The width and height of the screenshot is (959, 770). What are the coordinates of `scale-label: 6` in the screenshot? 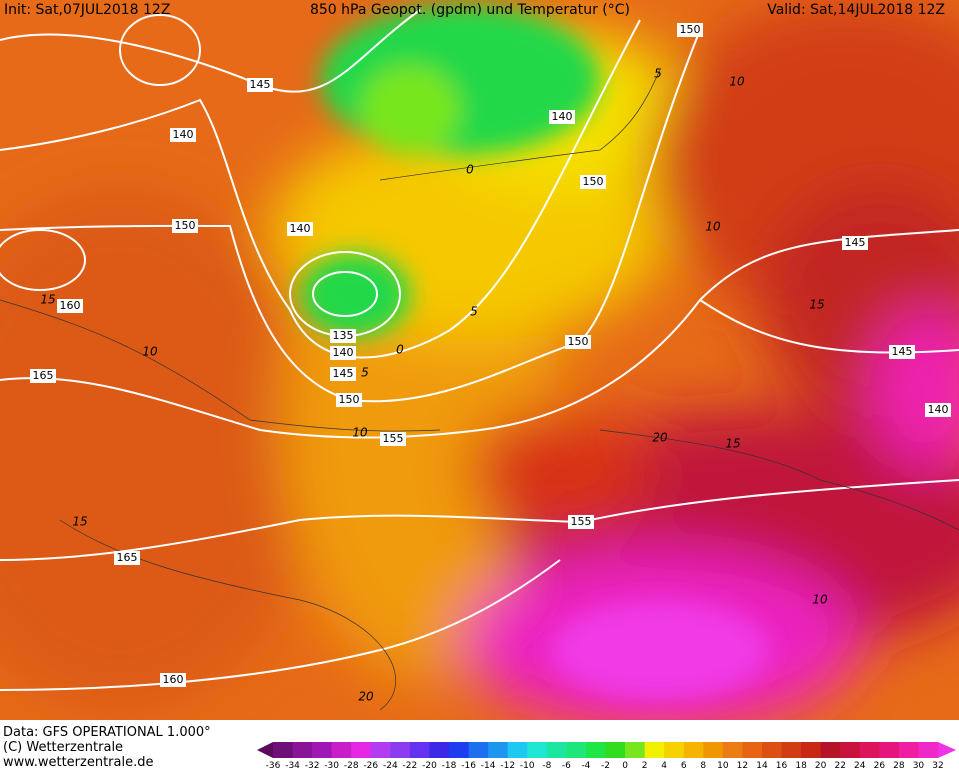 It's located at (684, 765).